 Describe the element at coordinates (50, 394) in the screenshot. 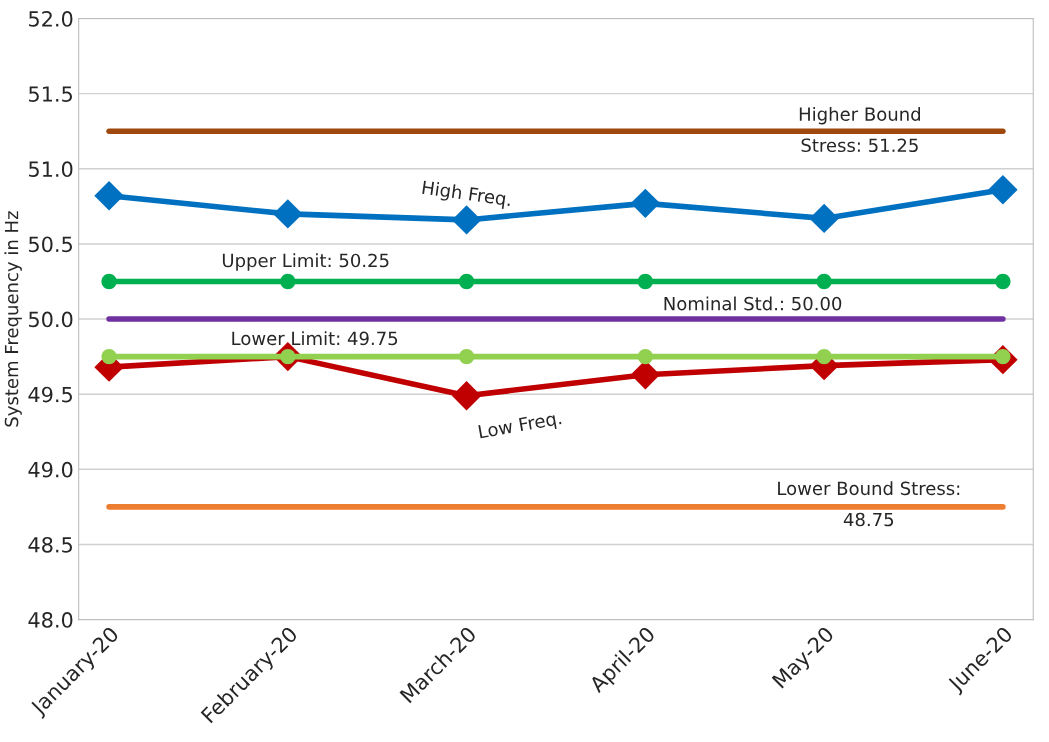

I see `y-tick-label: 49.5` at that location.